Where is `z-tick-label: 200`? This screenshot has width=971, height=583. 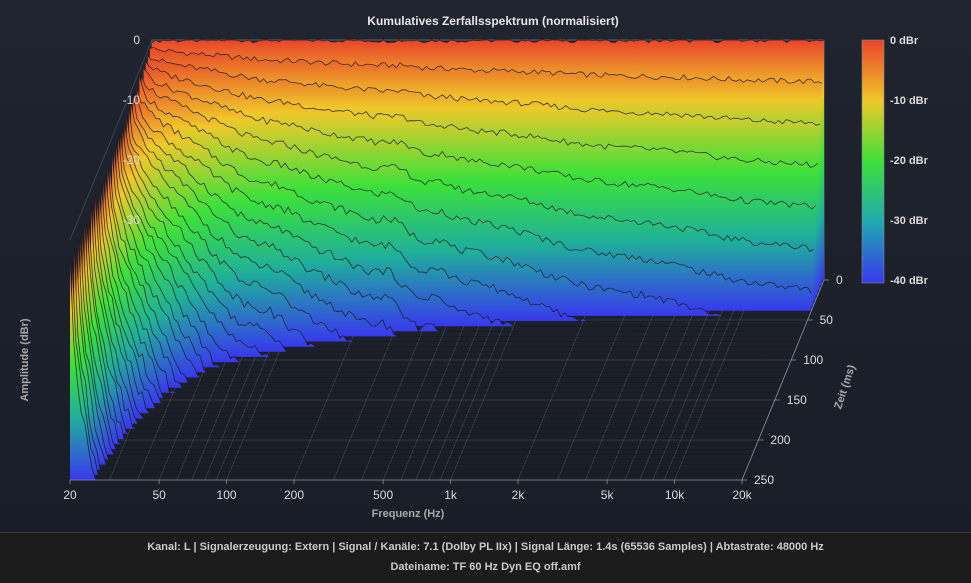 z-tick-label: 200 is located at coordinates (780, 440).